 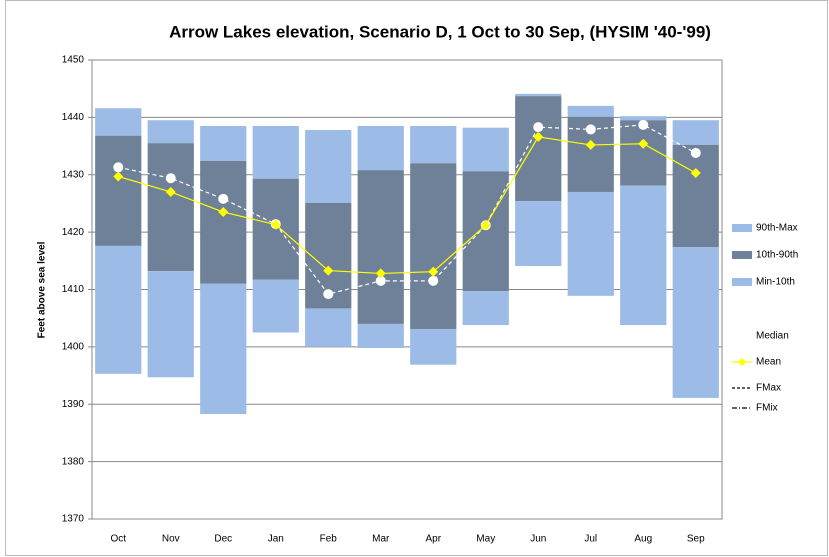 What do you see at coordinates (118, 539) in the screenshot?
I see `x-tick-label: Oct` at bounding box center [118, 539].